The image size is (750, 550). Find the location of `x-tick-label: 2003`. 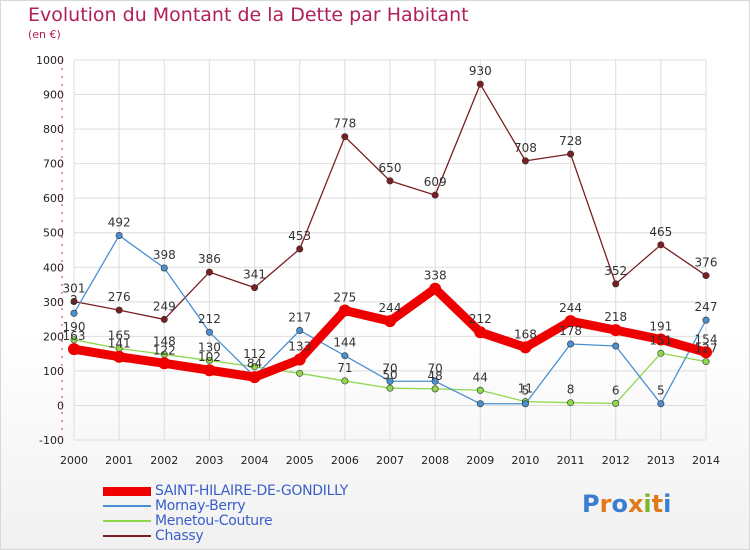

x-tick-label: 2003 is located at coordinates (209, 460).